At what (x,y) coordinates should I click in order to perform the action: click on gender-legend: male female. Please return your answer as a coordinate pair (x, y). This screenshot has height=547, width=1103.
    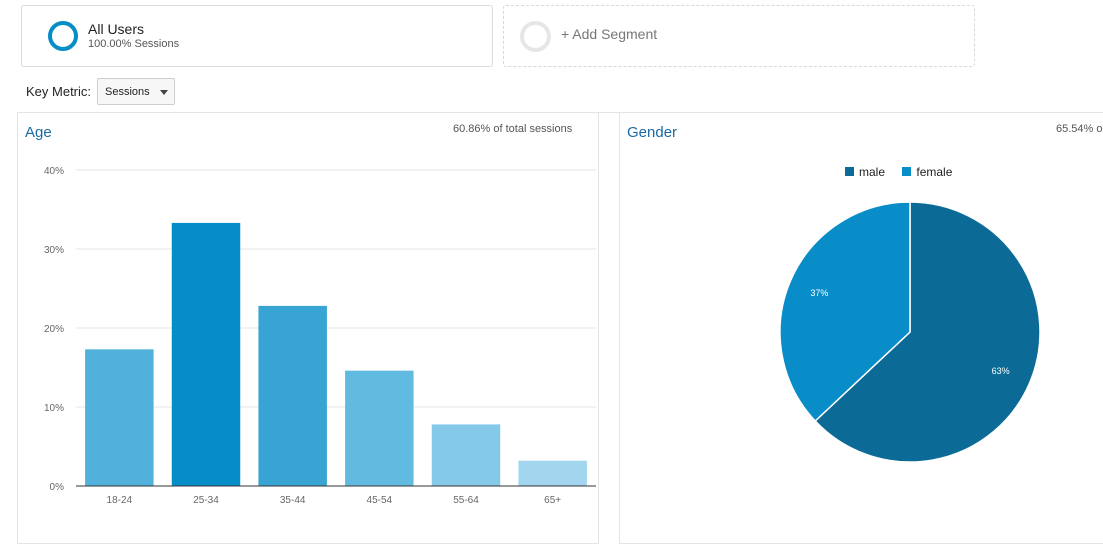
    Looking at the image, I should click on (905, 172).